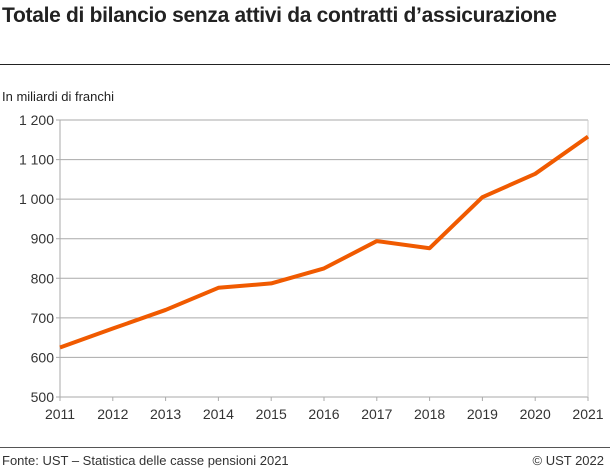 The image size is (610, 471). Describe the element at coordinates (43, 318) in the screenshot. I see `y-tick-label: 700` at that location.